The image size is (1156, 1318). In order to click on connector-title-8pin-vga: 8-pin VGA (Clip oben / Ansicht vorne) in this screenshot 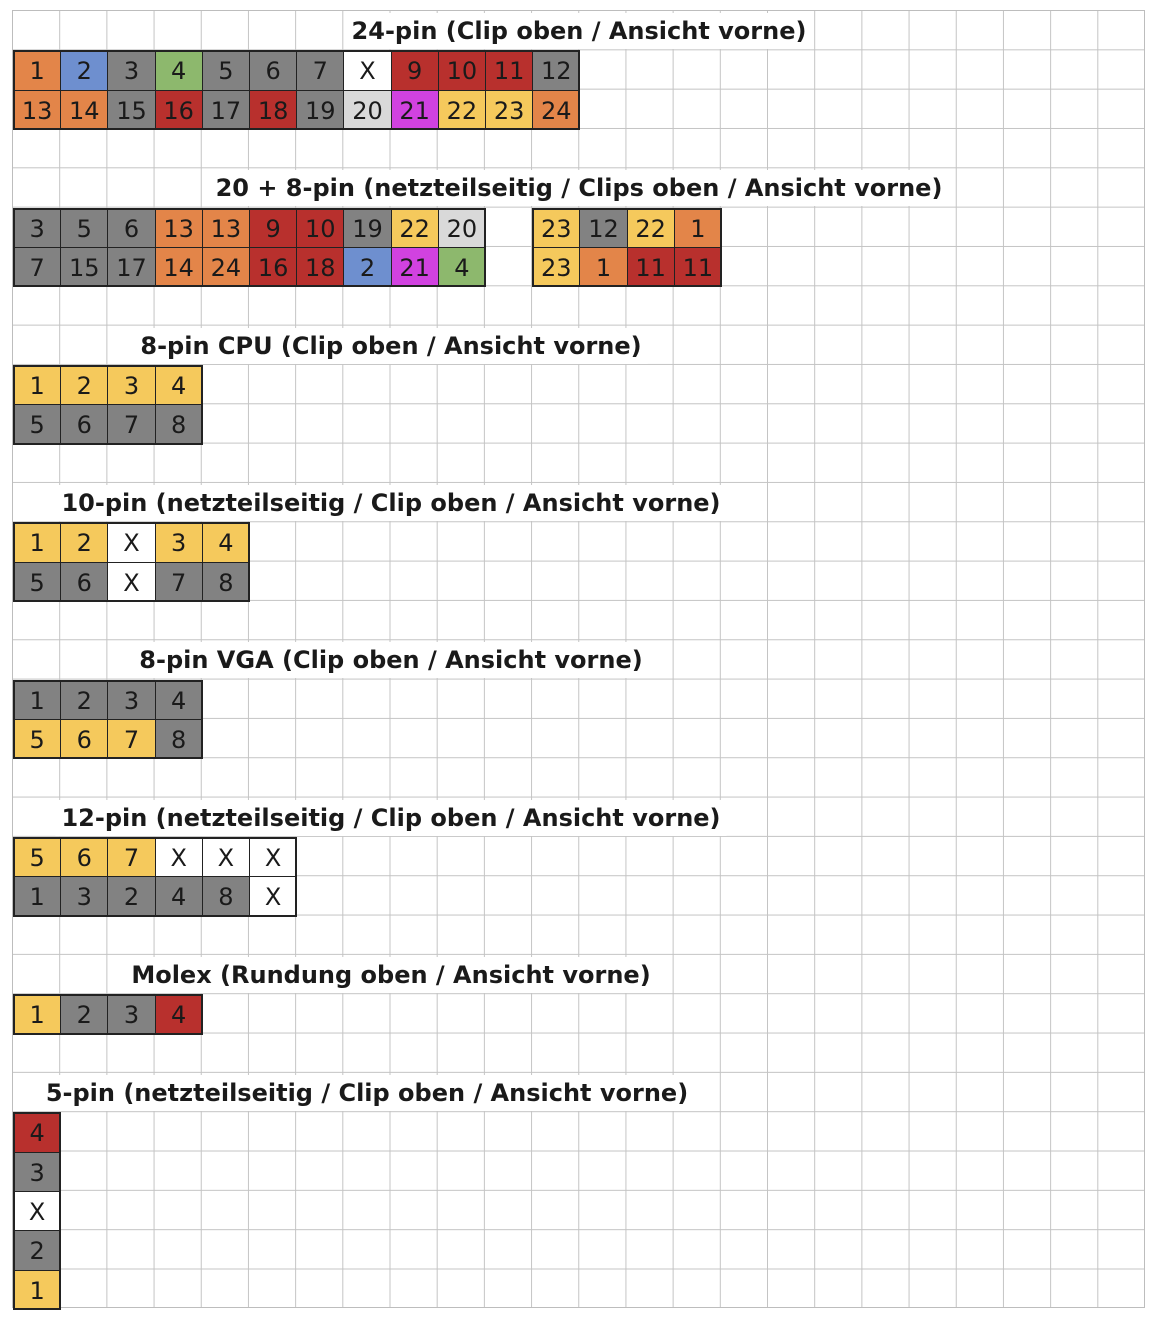, I will do `click(391, 660)`.